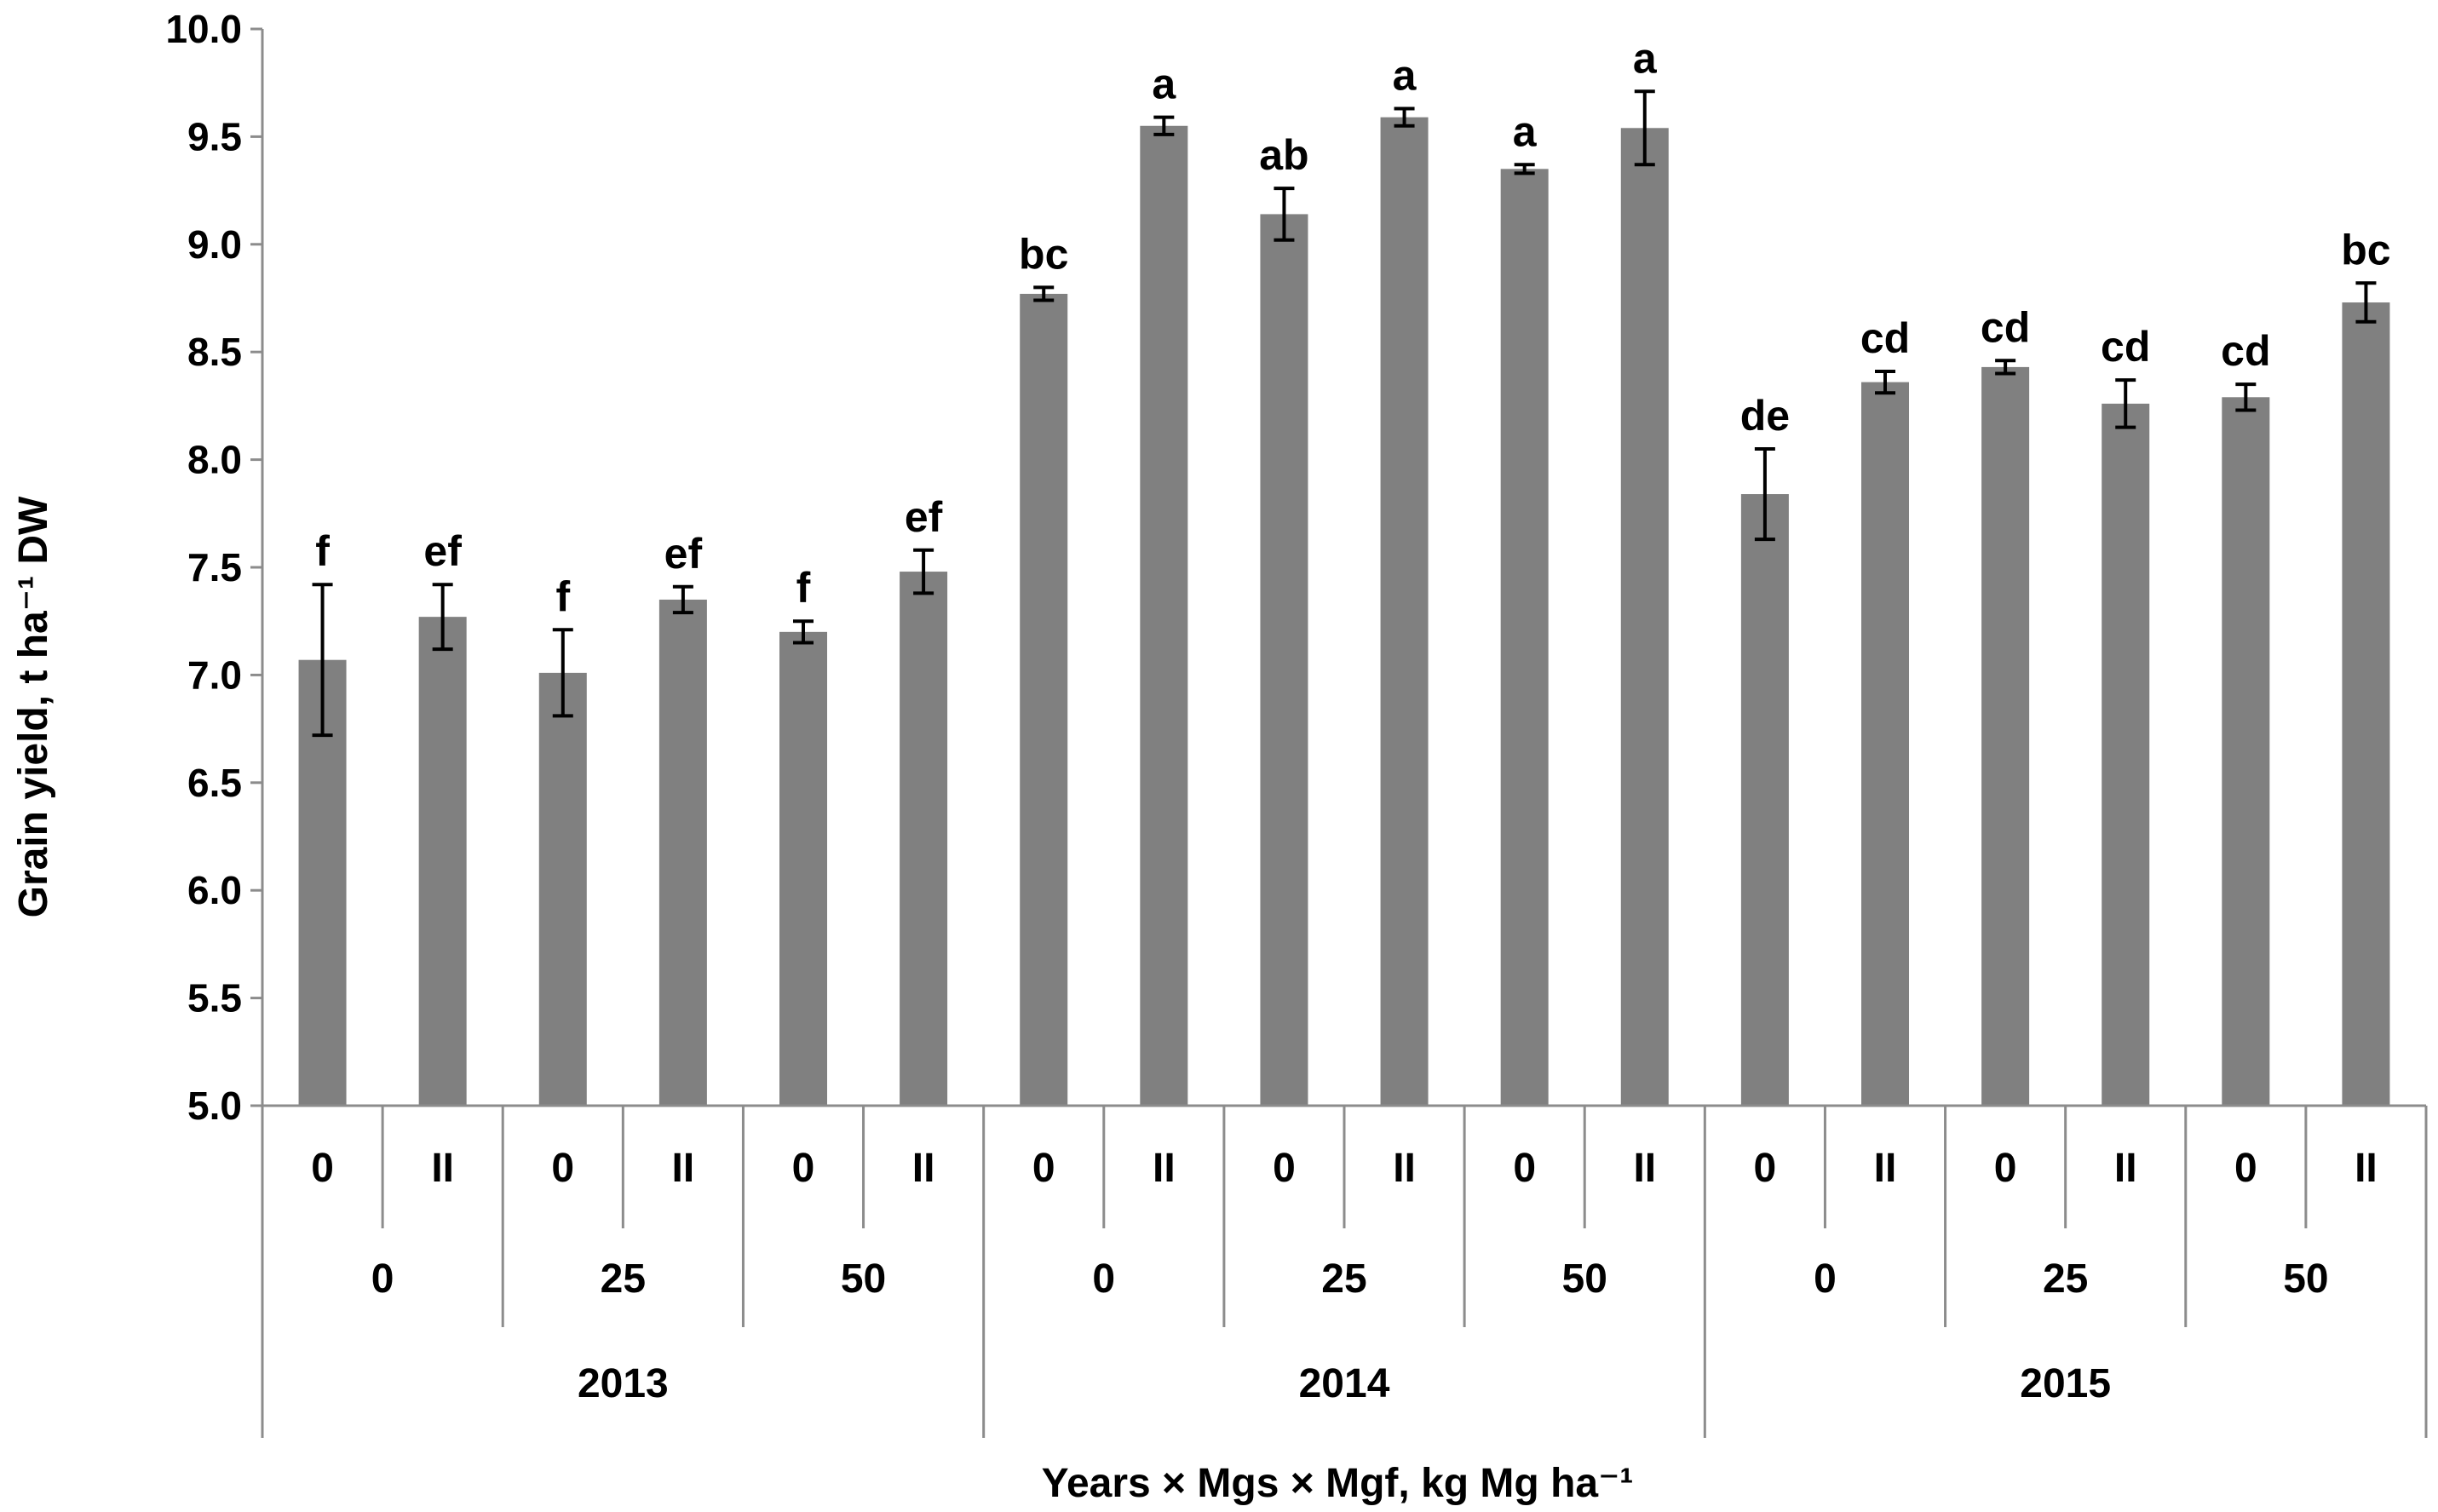  Describe the element at coordinates (1284, 155) in the screenshot. I see `significance-letter: ab` at that location.